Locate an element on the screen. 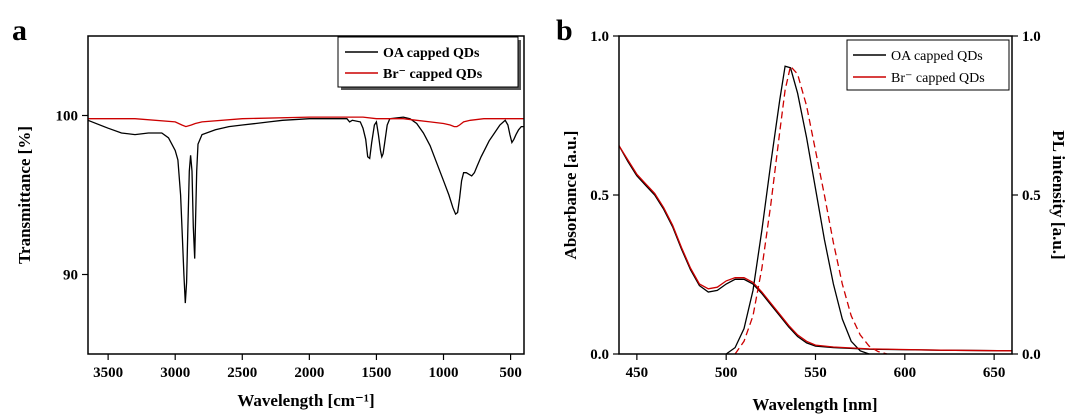 This screenshot has height=414, width=1067. panel-b-legend: OA capped QDs Br⁻ capped QDs is located at coordinates (928, 65).